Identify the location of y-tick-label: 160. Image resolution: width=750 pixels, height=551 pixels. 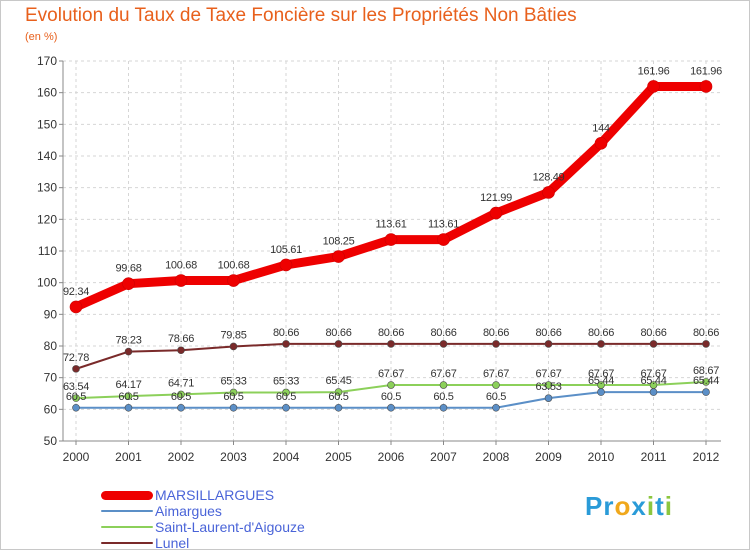
(47, 93).